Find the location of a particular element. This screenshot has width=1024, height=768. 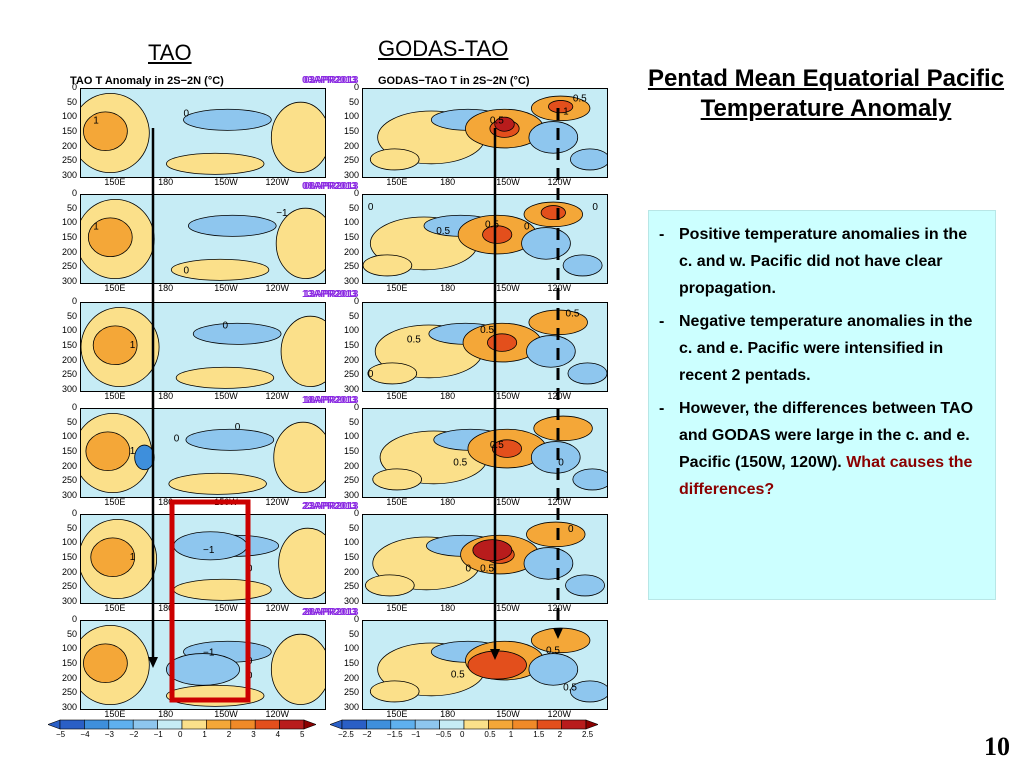

panel-date: 03APR2013 is located at coordinates (331, 80).